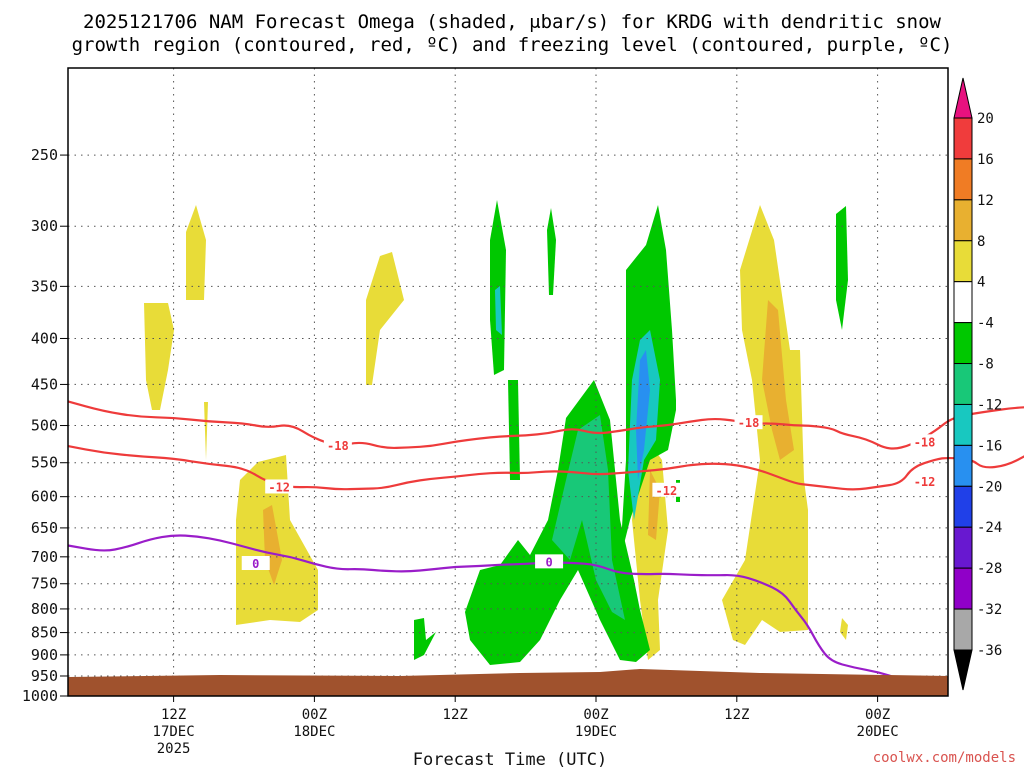  Describe the element at coordinates (778, 380) in the screenshot. I see `omega-shade-orange` at that location.